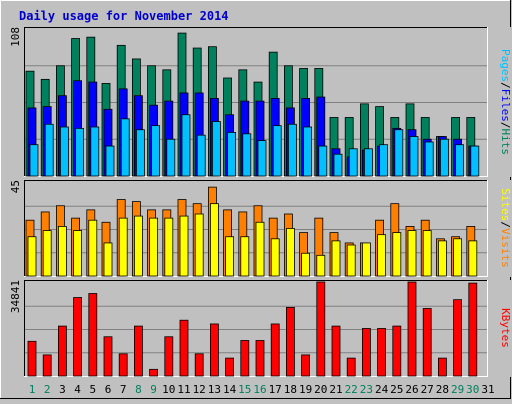 The width and height of the screenshot is (512, 404). Describe the element at coordinates (47, 389) in the screenshot. I see `day-label-2: 2` at that location.